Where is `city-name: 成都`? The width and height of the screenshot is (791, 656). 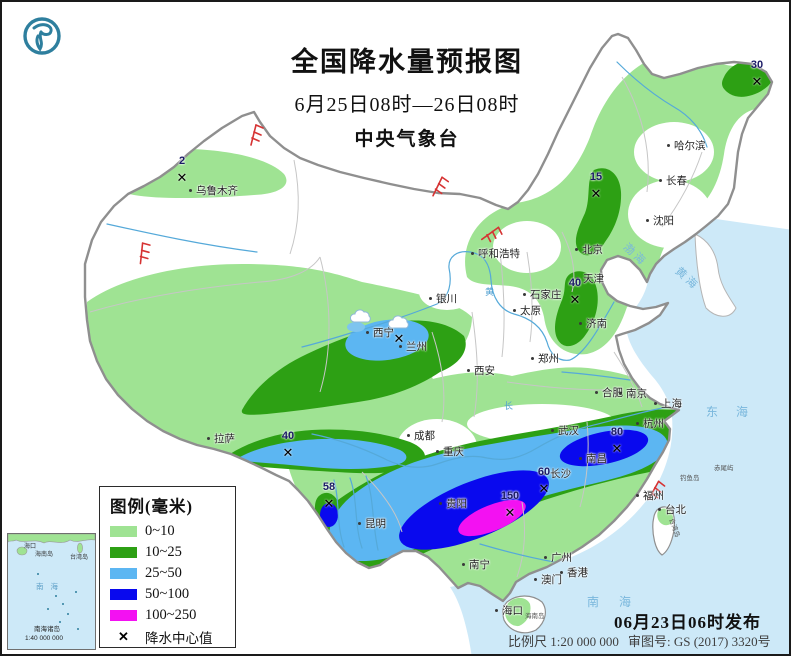
city-name: 成都 is located at coordinates (424, 436).